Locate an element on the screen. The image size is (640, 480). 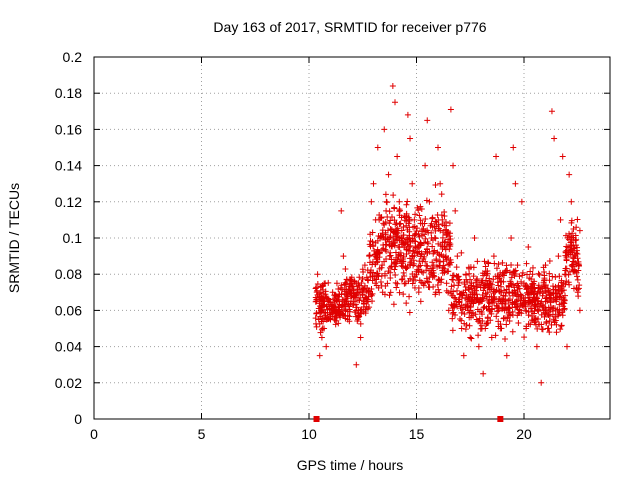
zero-marker is located at coordinates (500, 419).